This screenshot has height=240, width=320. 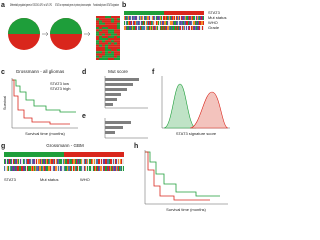 I want to click on panel-label: g, so click(x=3, y=146).